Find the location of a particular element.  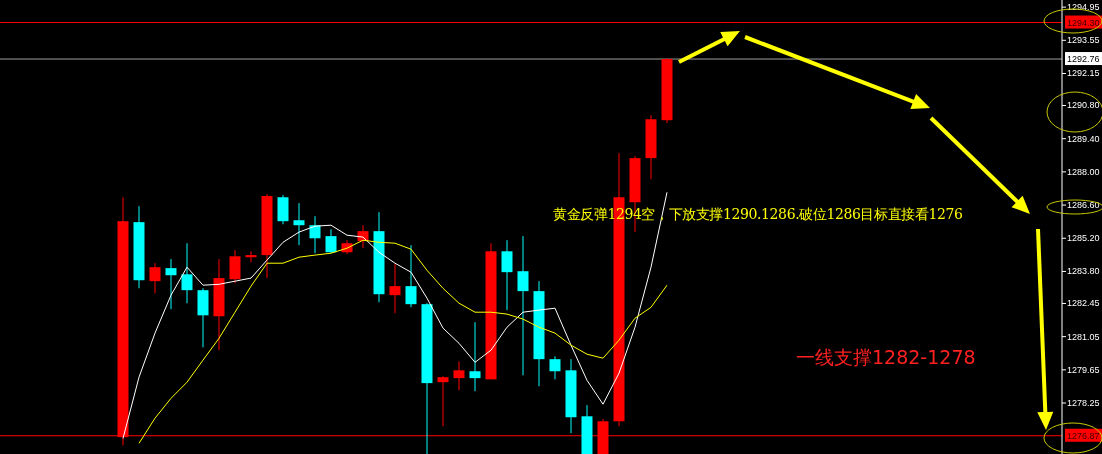

y-tick-label: 1283.80 is located at coordinates (1083, 271).